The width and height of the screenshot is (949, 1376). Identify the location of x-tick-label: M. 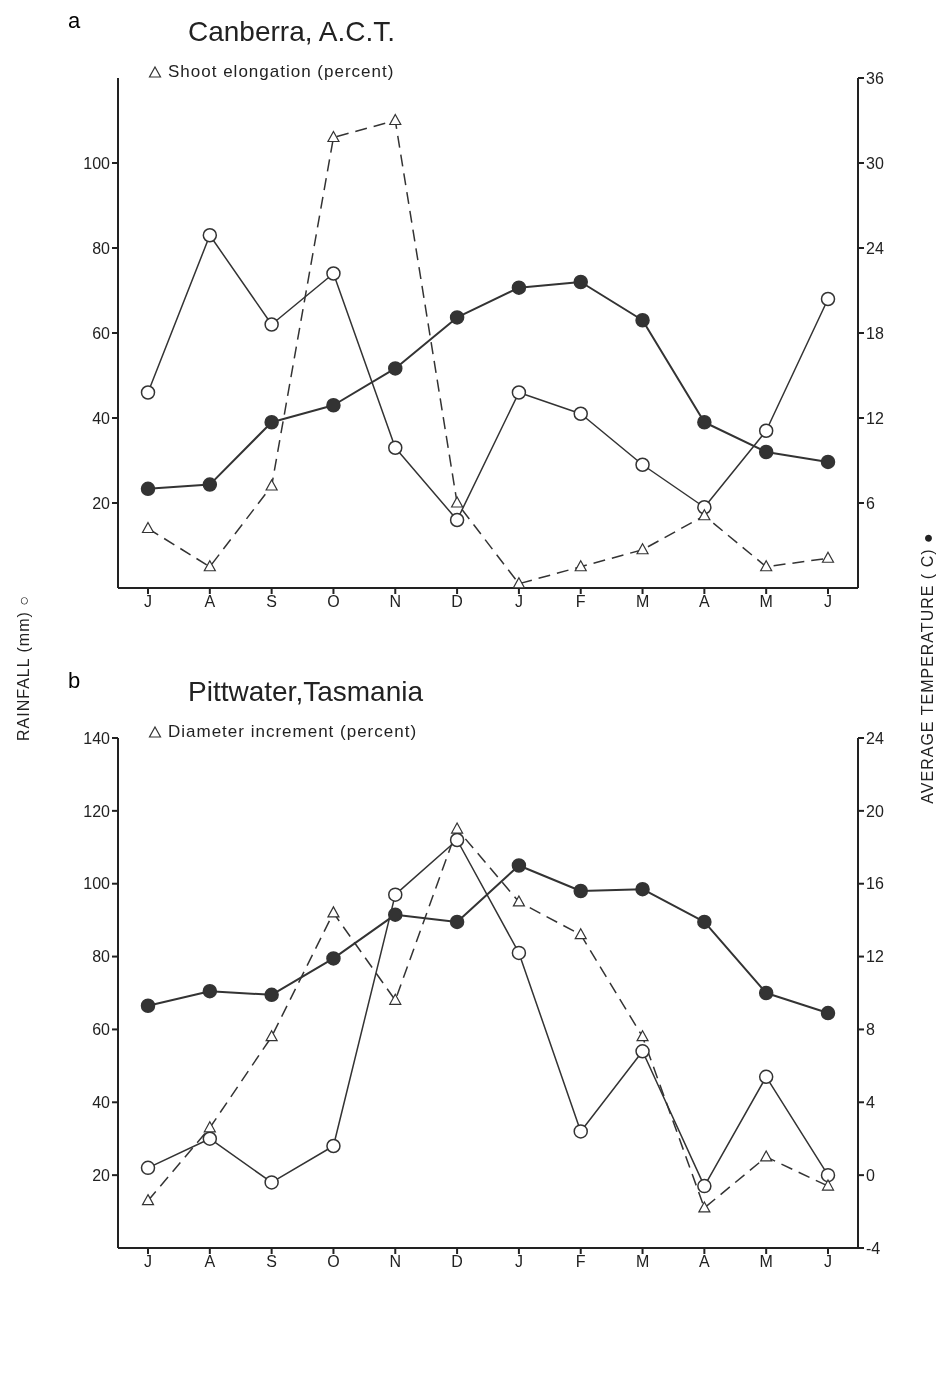
(766, 602).